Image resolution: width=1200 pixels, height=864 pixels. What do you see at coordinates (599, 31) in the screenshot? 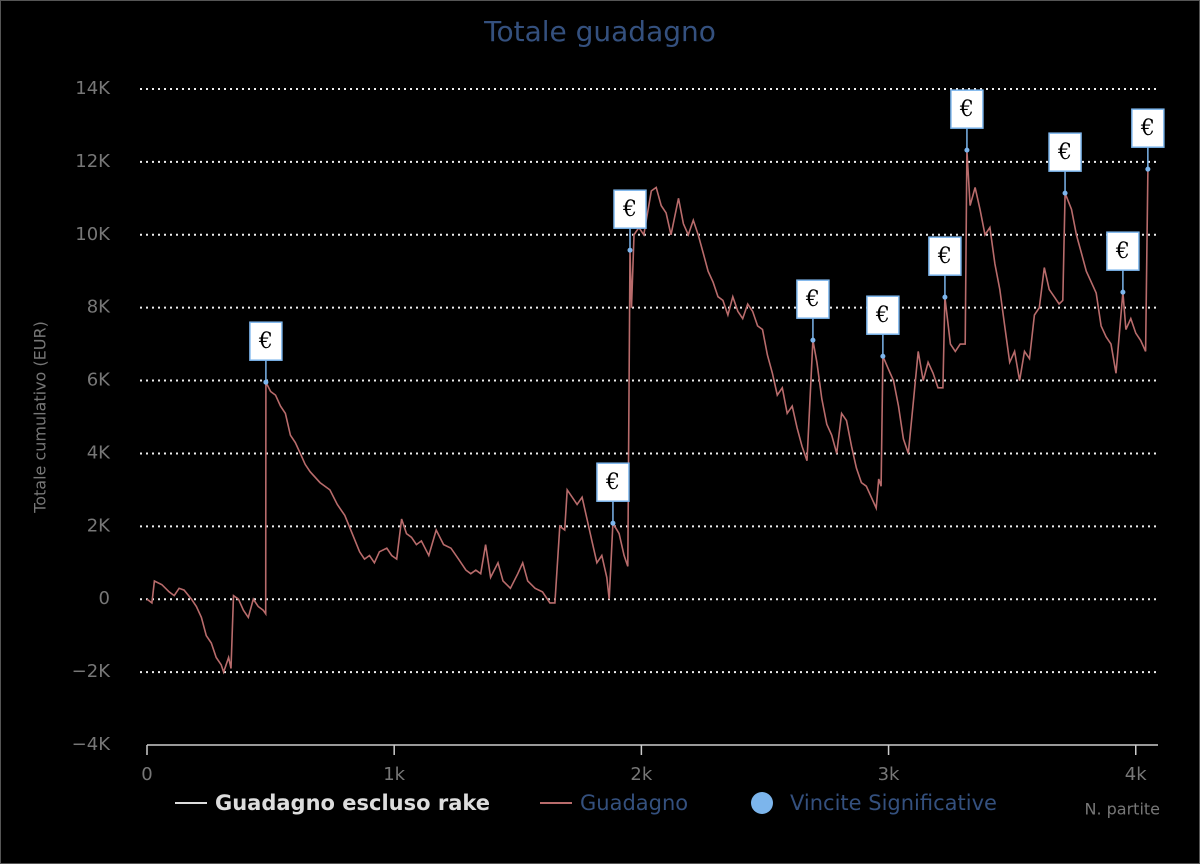
I see `chart-title: Totale guadagno` at bounding box center [599, 31].